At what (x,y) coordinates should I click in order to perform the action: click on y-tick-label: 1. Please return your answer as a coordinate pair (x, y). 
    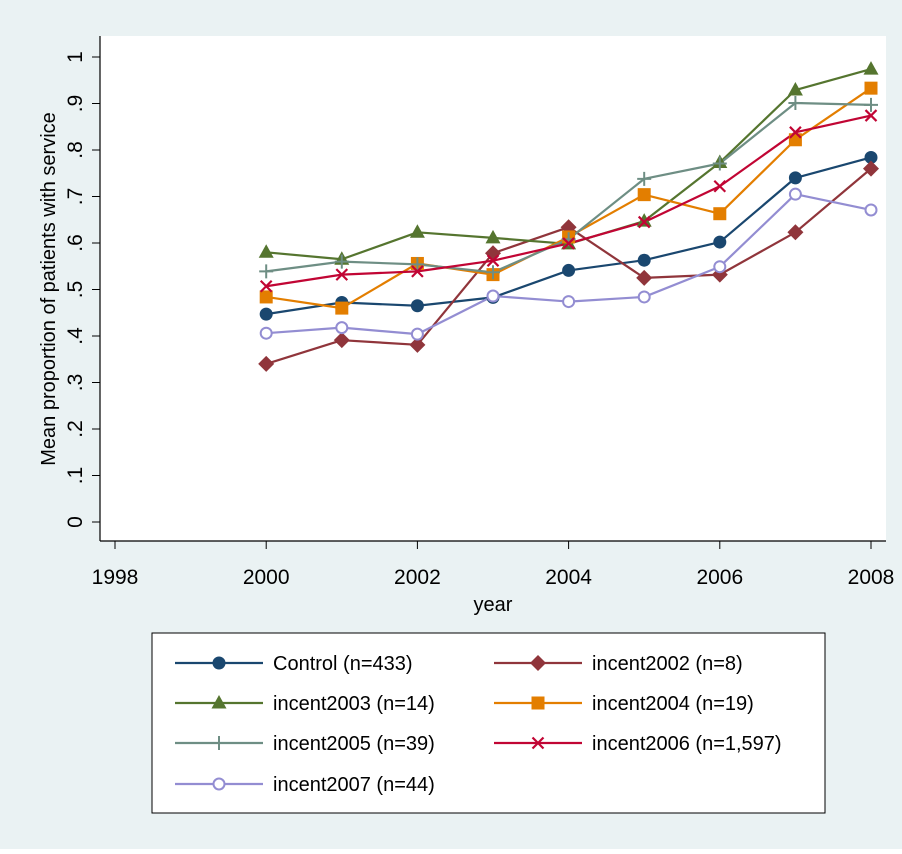
    Looking at the image, I should click on (75, 57).